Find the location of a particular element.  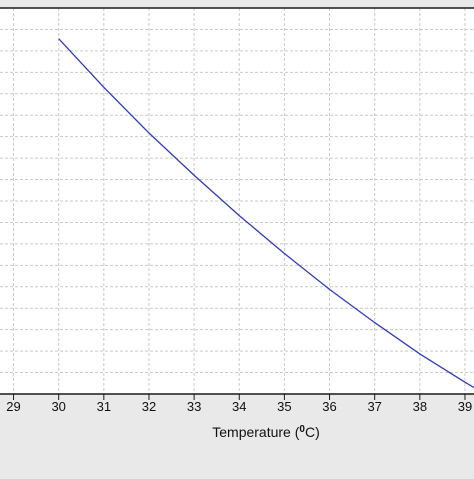

x-axis-title: Temperature (0C) is located at coordinates (266, 432).